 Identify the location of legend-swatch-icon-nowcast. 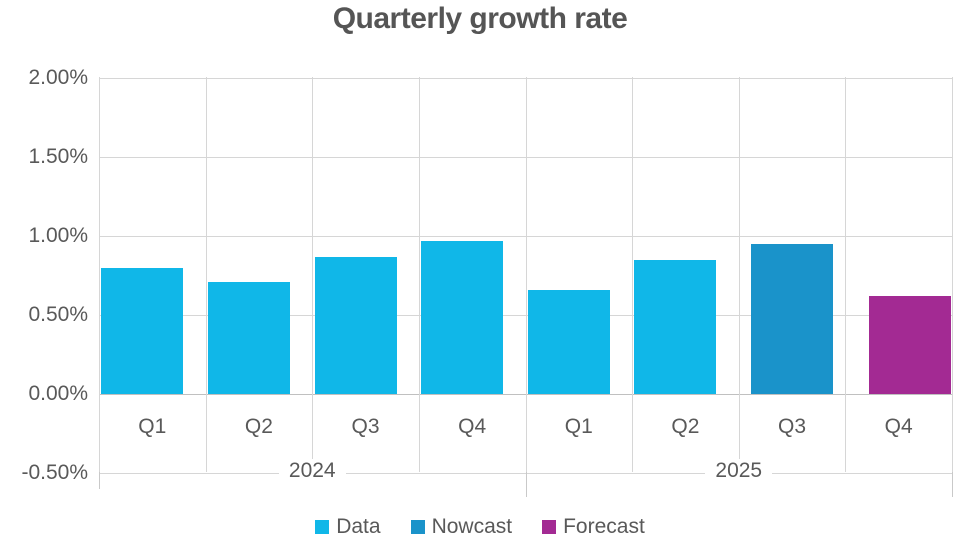
(417, 526).